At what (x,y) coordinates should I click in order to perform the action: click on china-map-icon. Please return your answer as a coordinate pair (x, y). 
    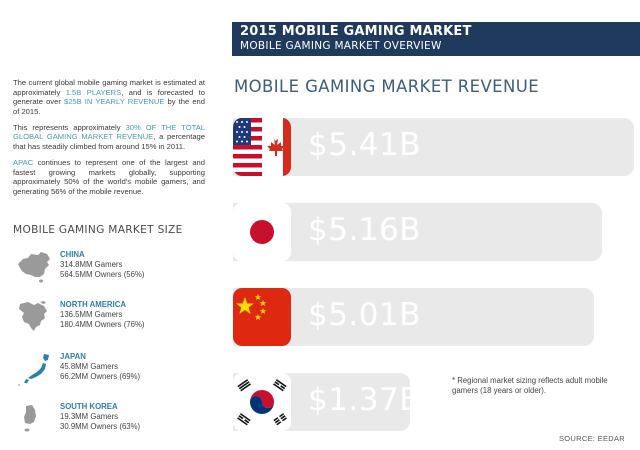
    Looking at the image, I should click on (34, 267).